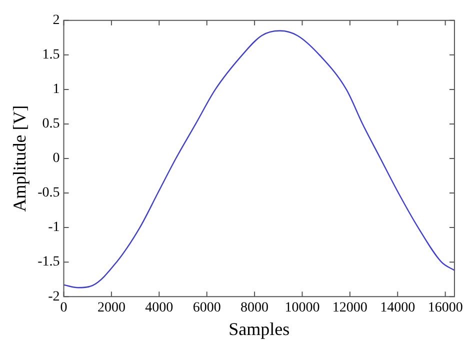  I want to click on x-tick-label: 16000, so click(445, 308).